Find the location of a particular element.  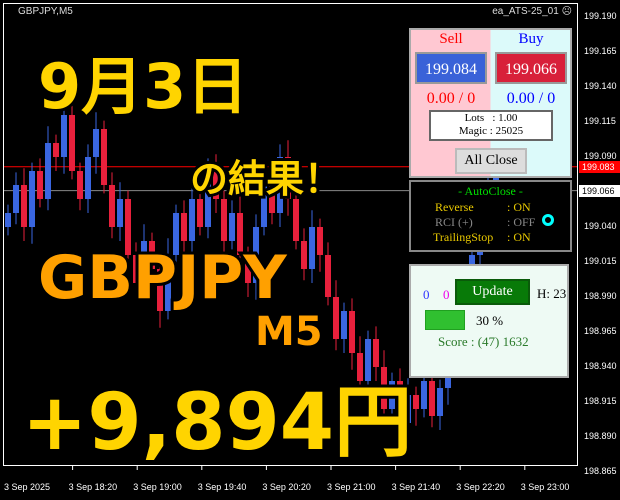

row-label: RCI (+) is located at coordinates (454, 222).